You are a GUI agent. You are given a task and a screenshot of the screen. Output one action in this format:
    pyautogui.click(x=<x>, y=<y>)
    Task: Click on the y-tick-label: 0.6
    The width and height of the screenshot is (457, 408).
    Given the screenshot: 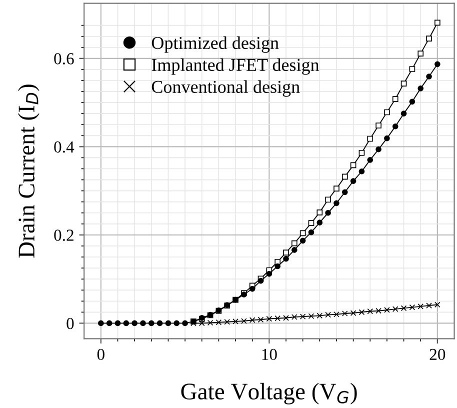 What is the action you would take?
    pyautogui.click(x=64, y=58)
    